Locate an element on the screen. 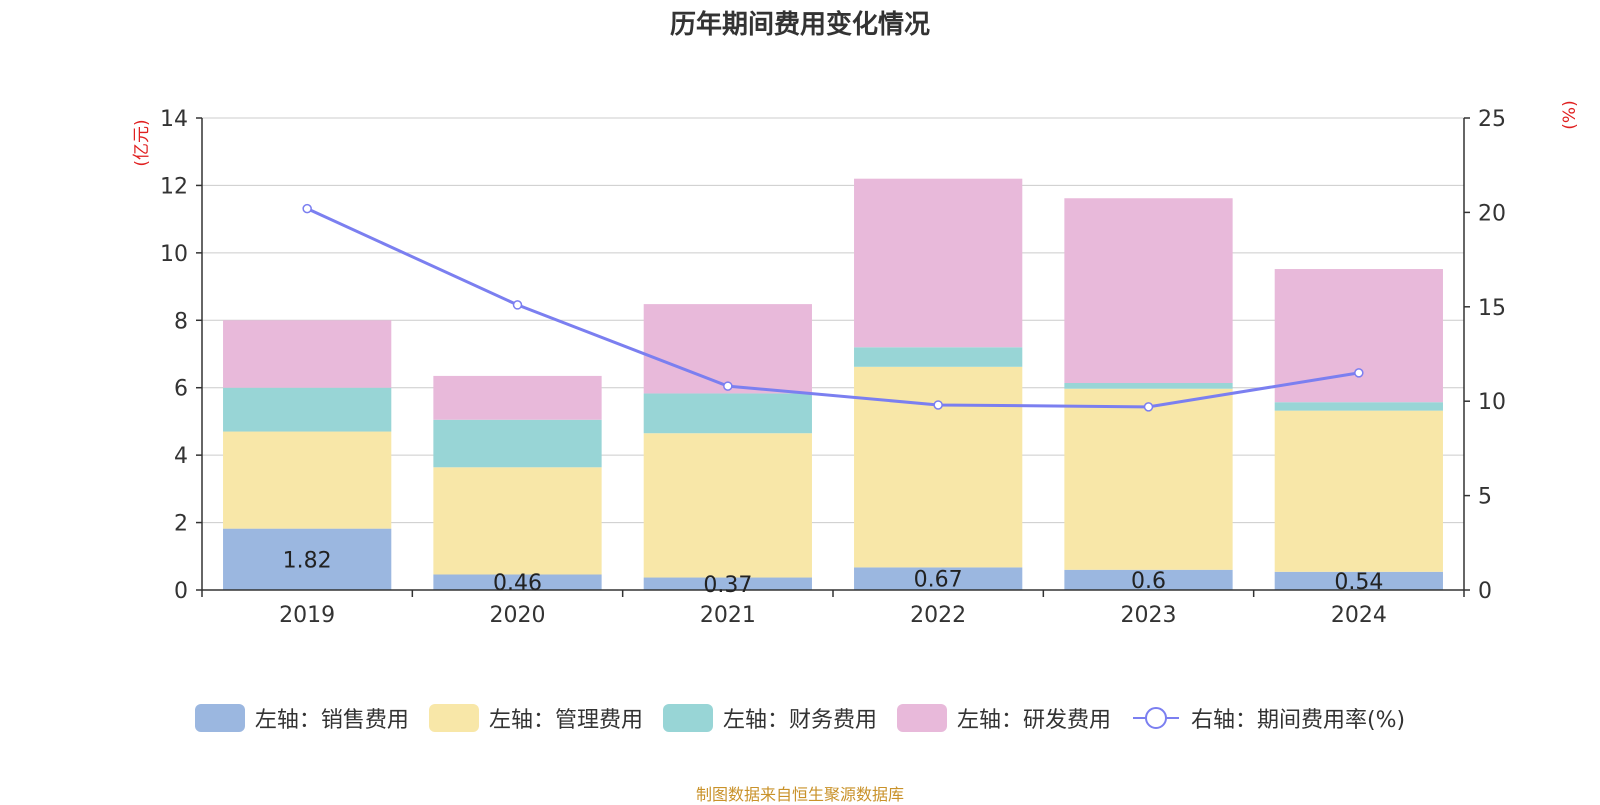 This screenshot has height=805, width=1600. x-tick-label: 2019 is located at coordinates (307, 615).